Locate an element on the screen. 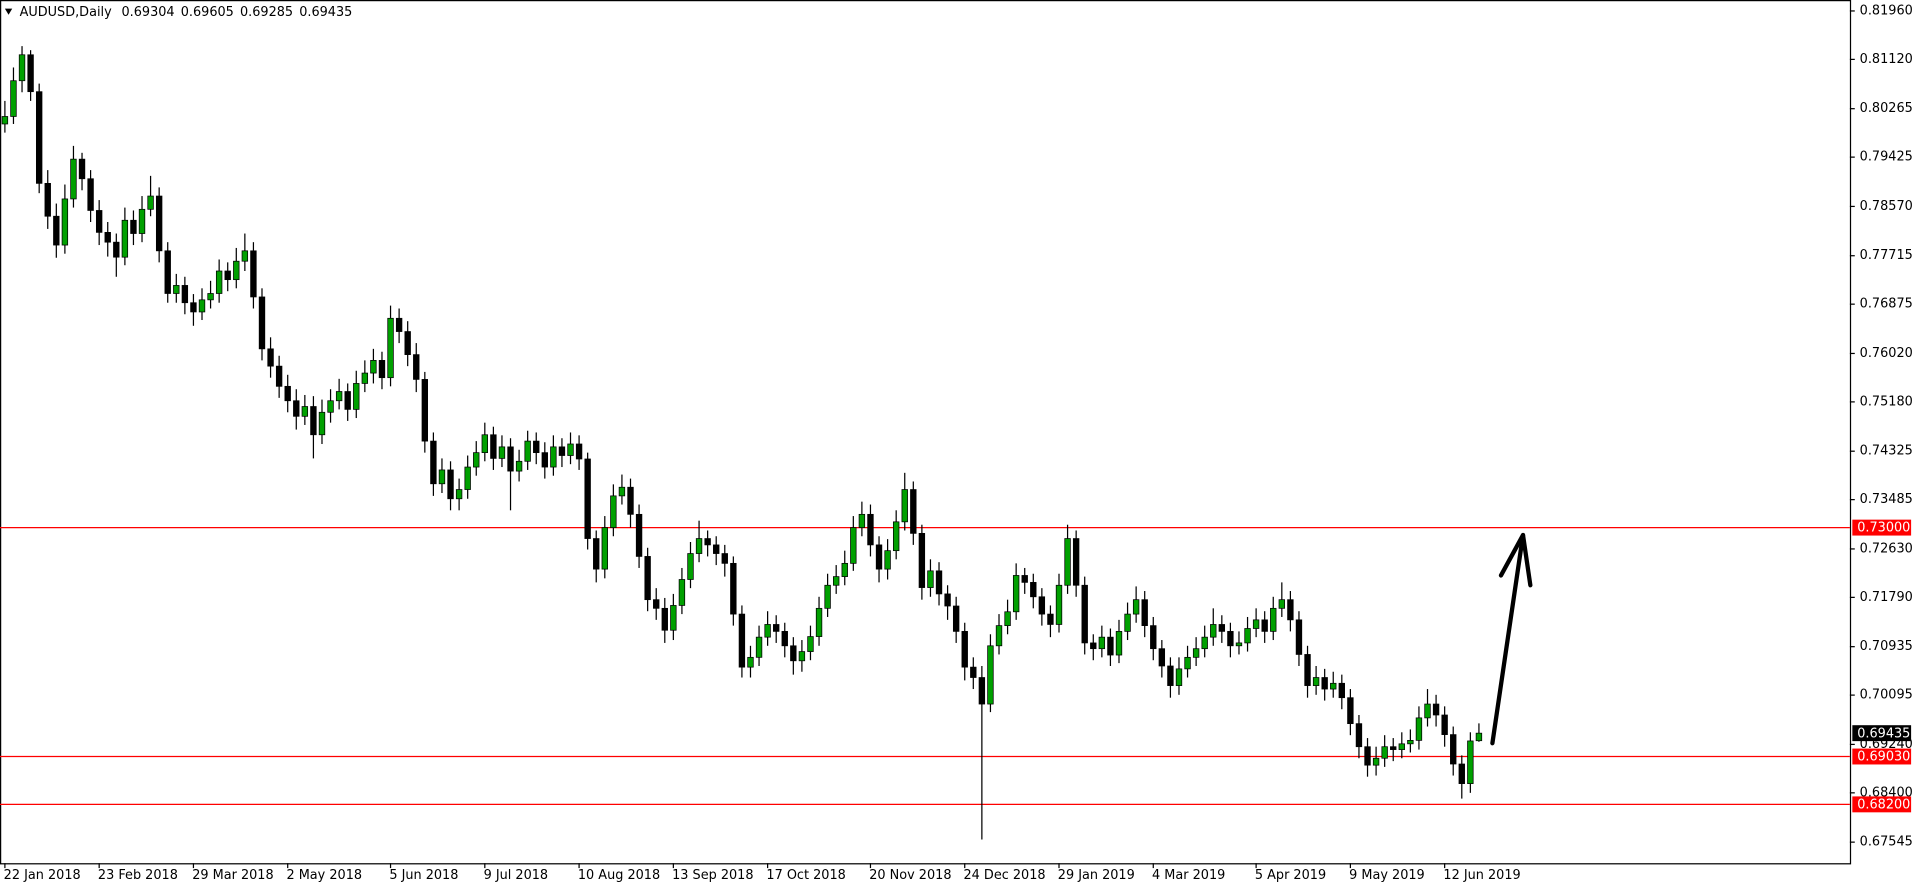 The image size is (1916, 884). y-tick-label: 0.71790 is located at coordinates (1886, 597).